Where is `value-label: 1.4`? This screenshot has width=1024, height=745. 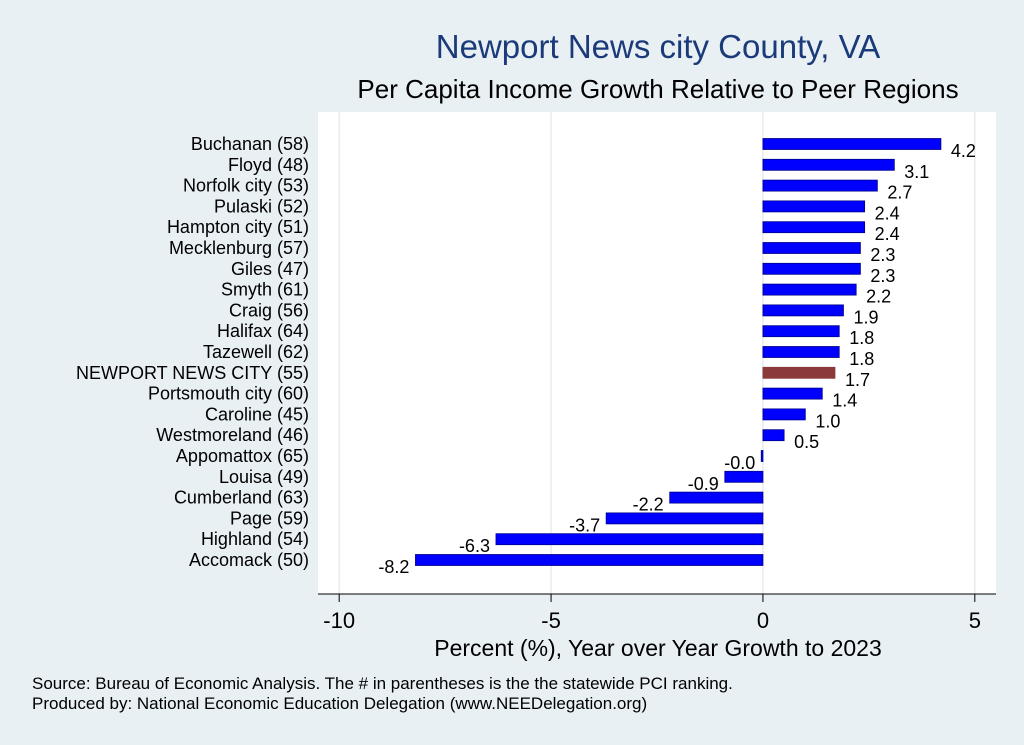 value-label: 1.4 is located at coordinates (844, 401).